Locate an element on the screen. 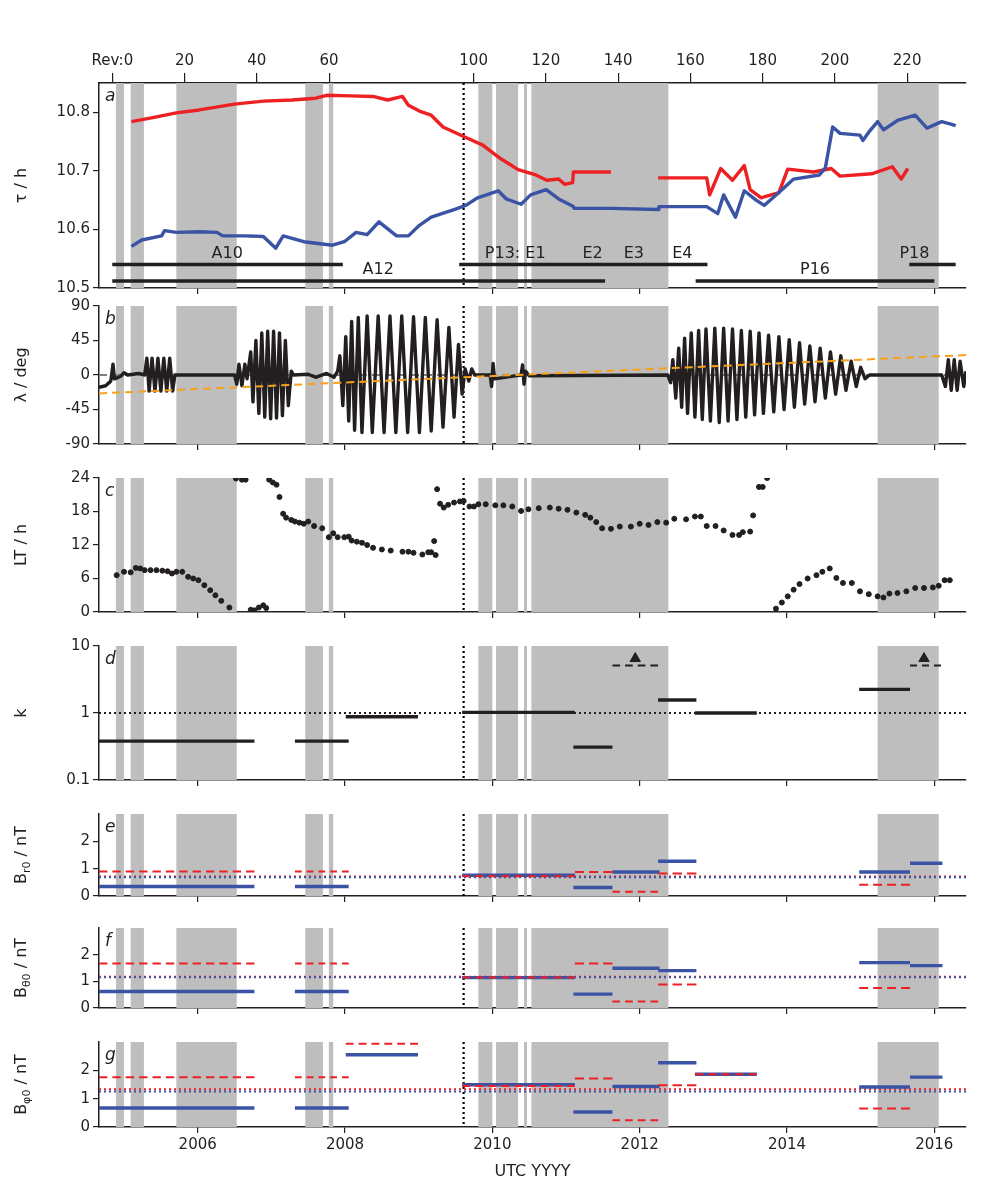 Image resolution: width=981 pixels, height=1186 pixels. y-tick-label: 10.5 is located at coordinates (73, 286).